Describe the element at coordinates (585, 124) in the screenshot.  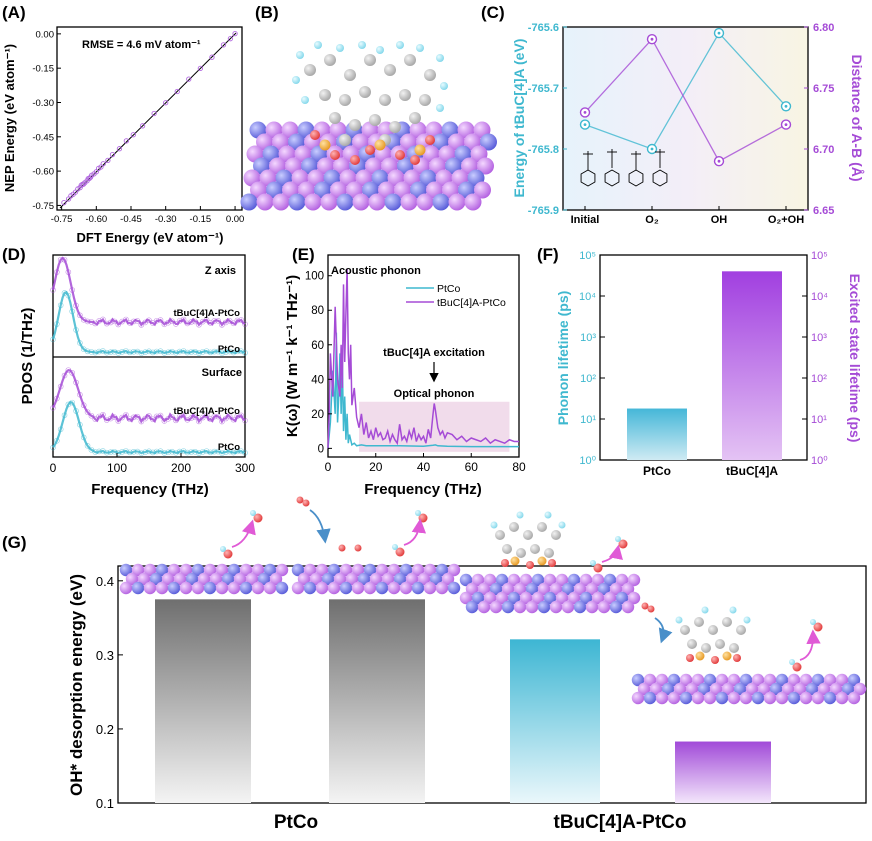
I see `panel-c-point-dot` at that location.